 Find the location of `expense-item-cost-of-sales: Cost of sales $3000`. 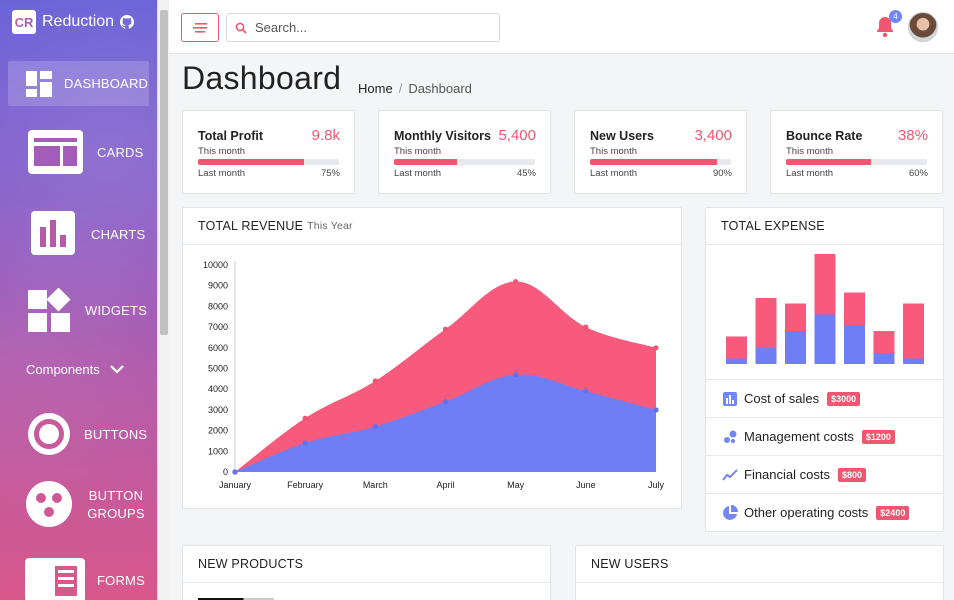

expense-item-cost-of-sales: Cost of sales $3000 is located at coordinates (825, 398).